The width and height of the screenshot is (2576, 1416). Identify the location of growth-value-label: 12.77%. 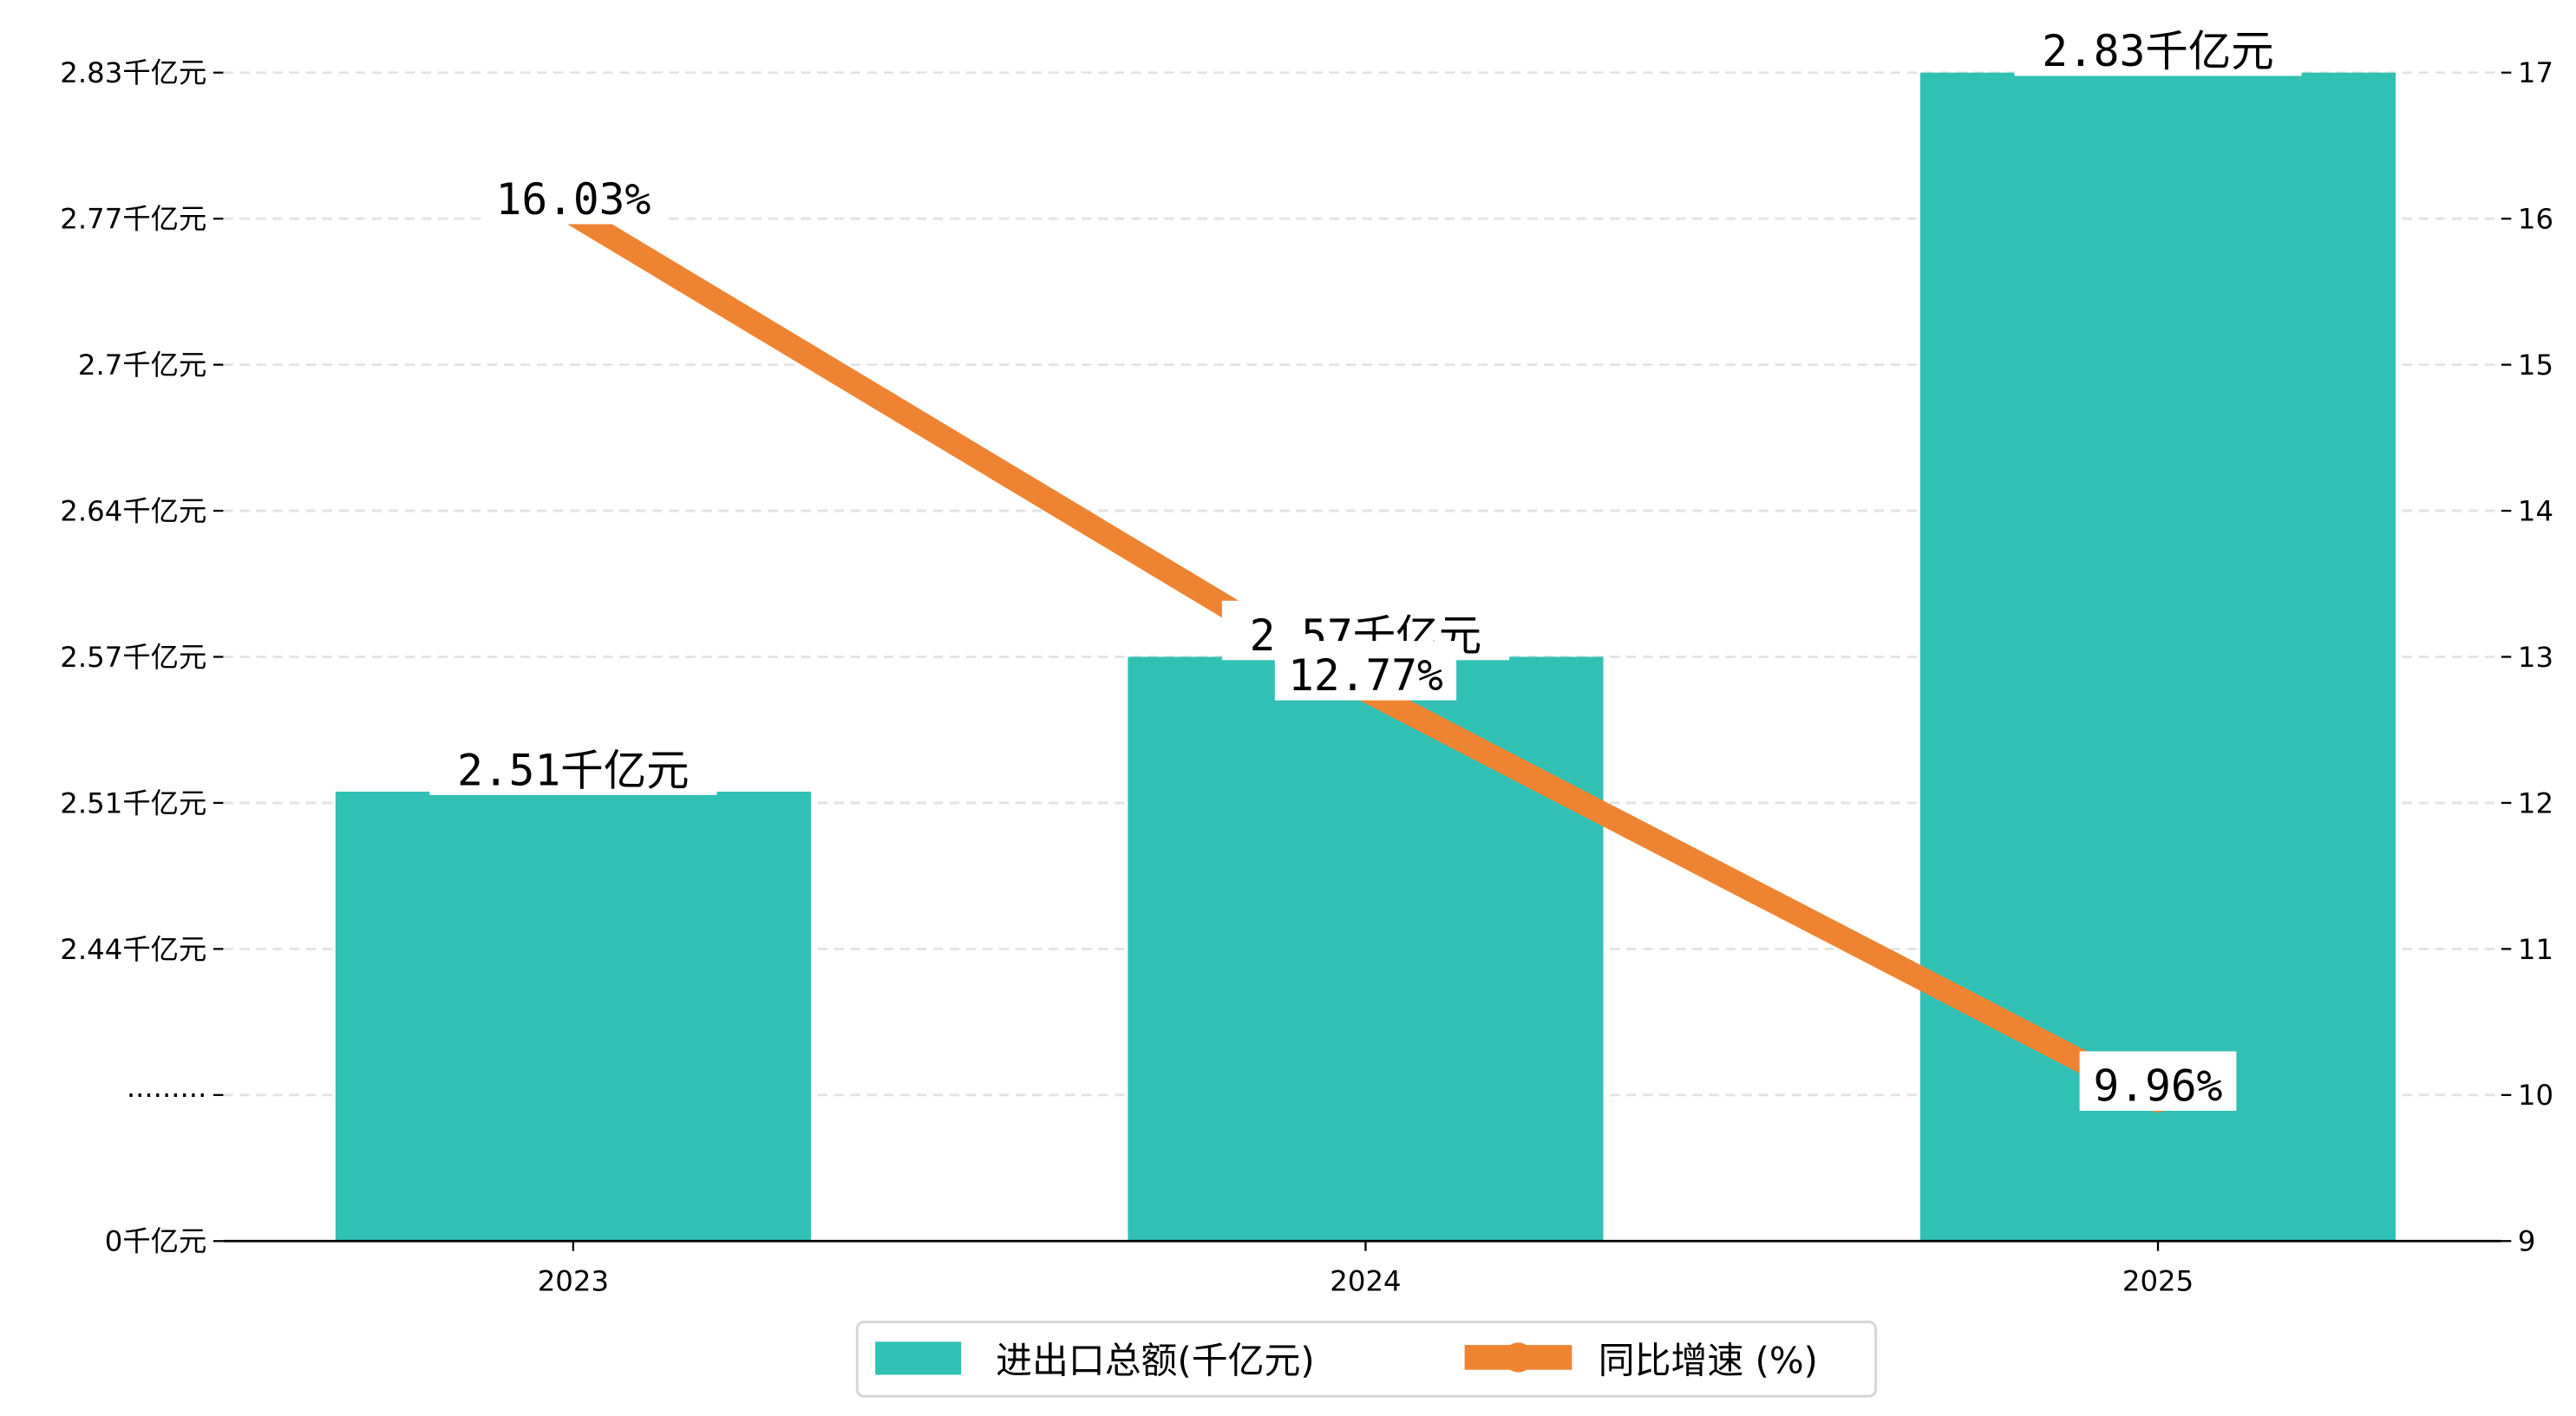
(1365, 675).